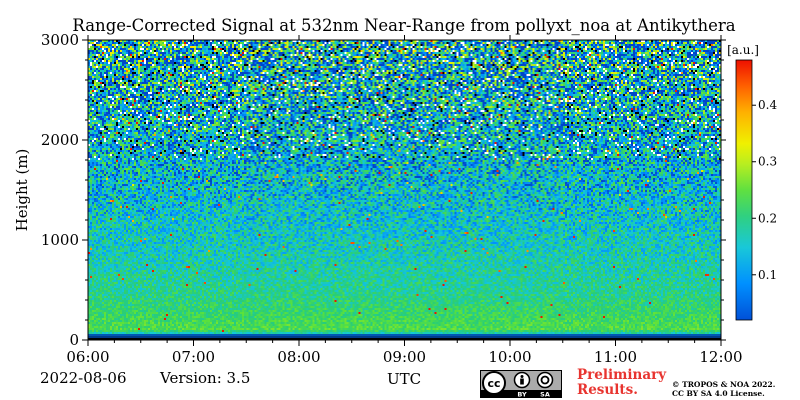  What do you see at coordinates (83, 378) in the screenshot?
I see `date-label: 2022-08-06` at bounding box center [83, 378].